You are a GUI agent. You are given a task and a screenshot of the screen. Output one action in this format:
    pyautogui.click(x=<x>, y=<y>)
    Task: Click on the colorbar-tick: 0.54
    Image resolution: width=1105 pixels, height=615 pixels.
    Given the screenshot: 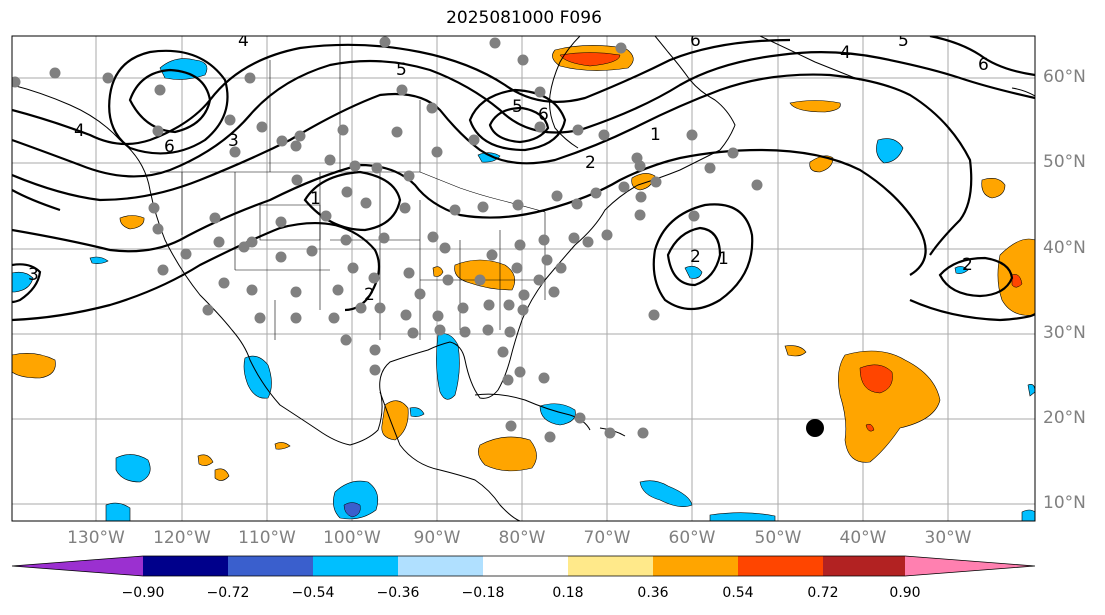 What is the action you would take?
    pyautogui.click(x=738, y=593)
    